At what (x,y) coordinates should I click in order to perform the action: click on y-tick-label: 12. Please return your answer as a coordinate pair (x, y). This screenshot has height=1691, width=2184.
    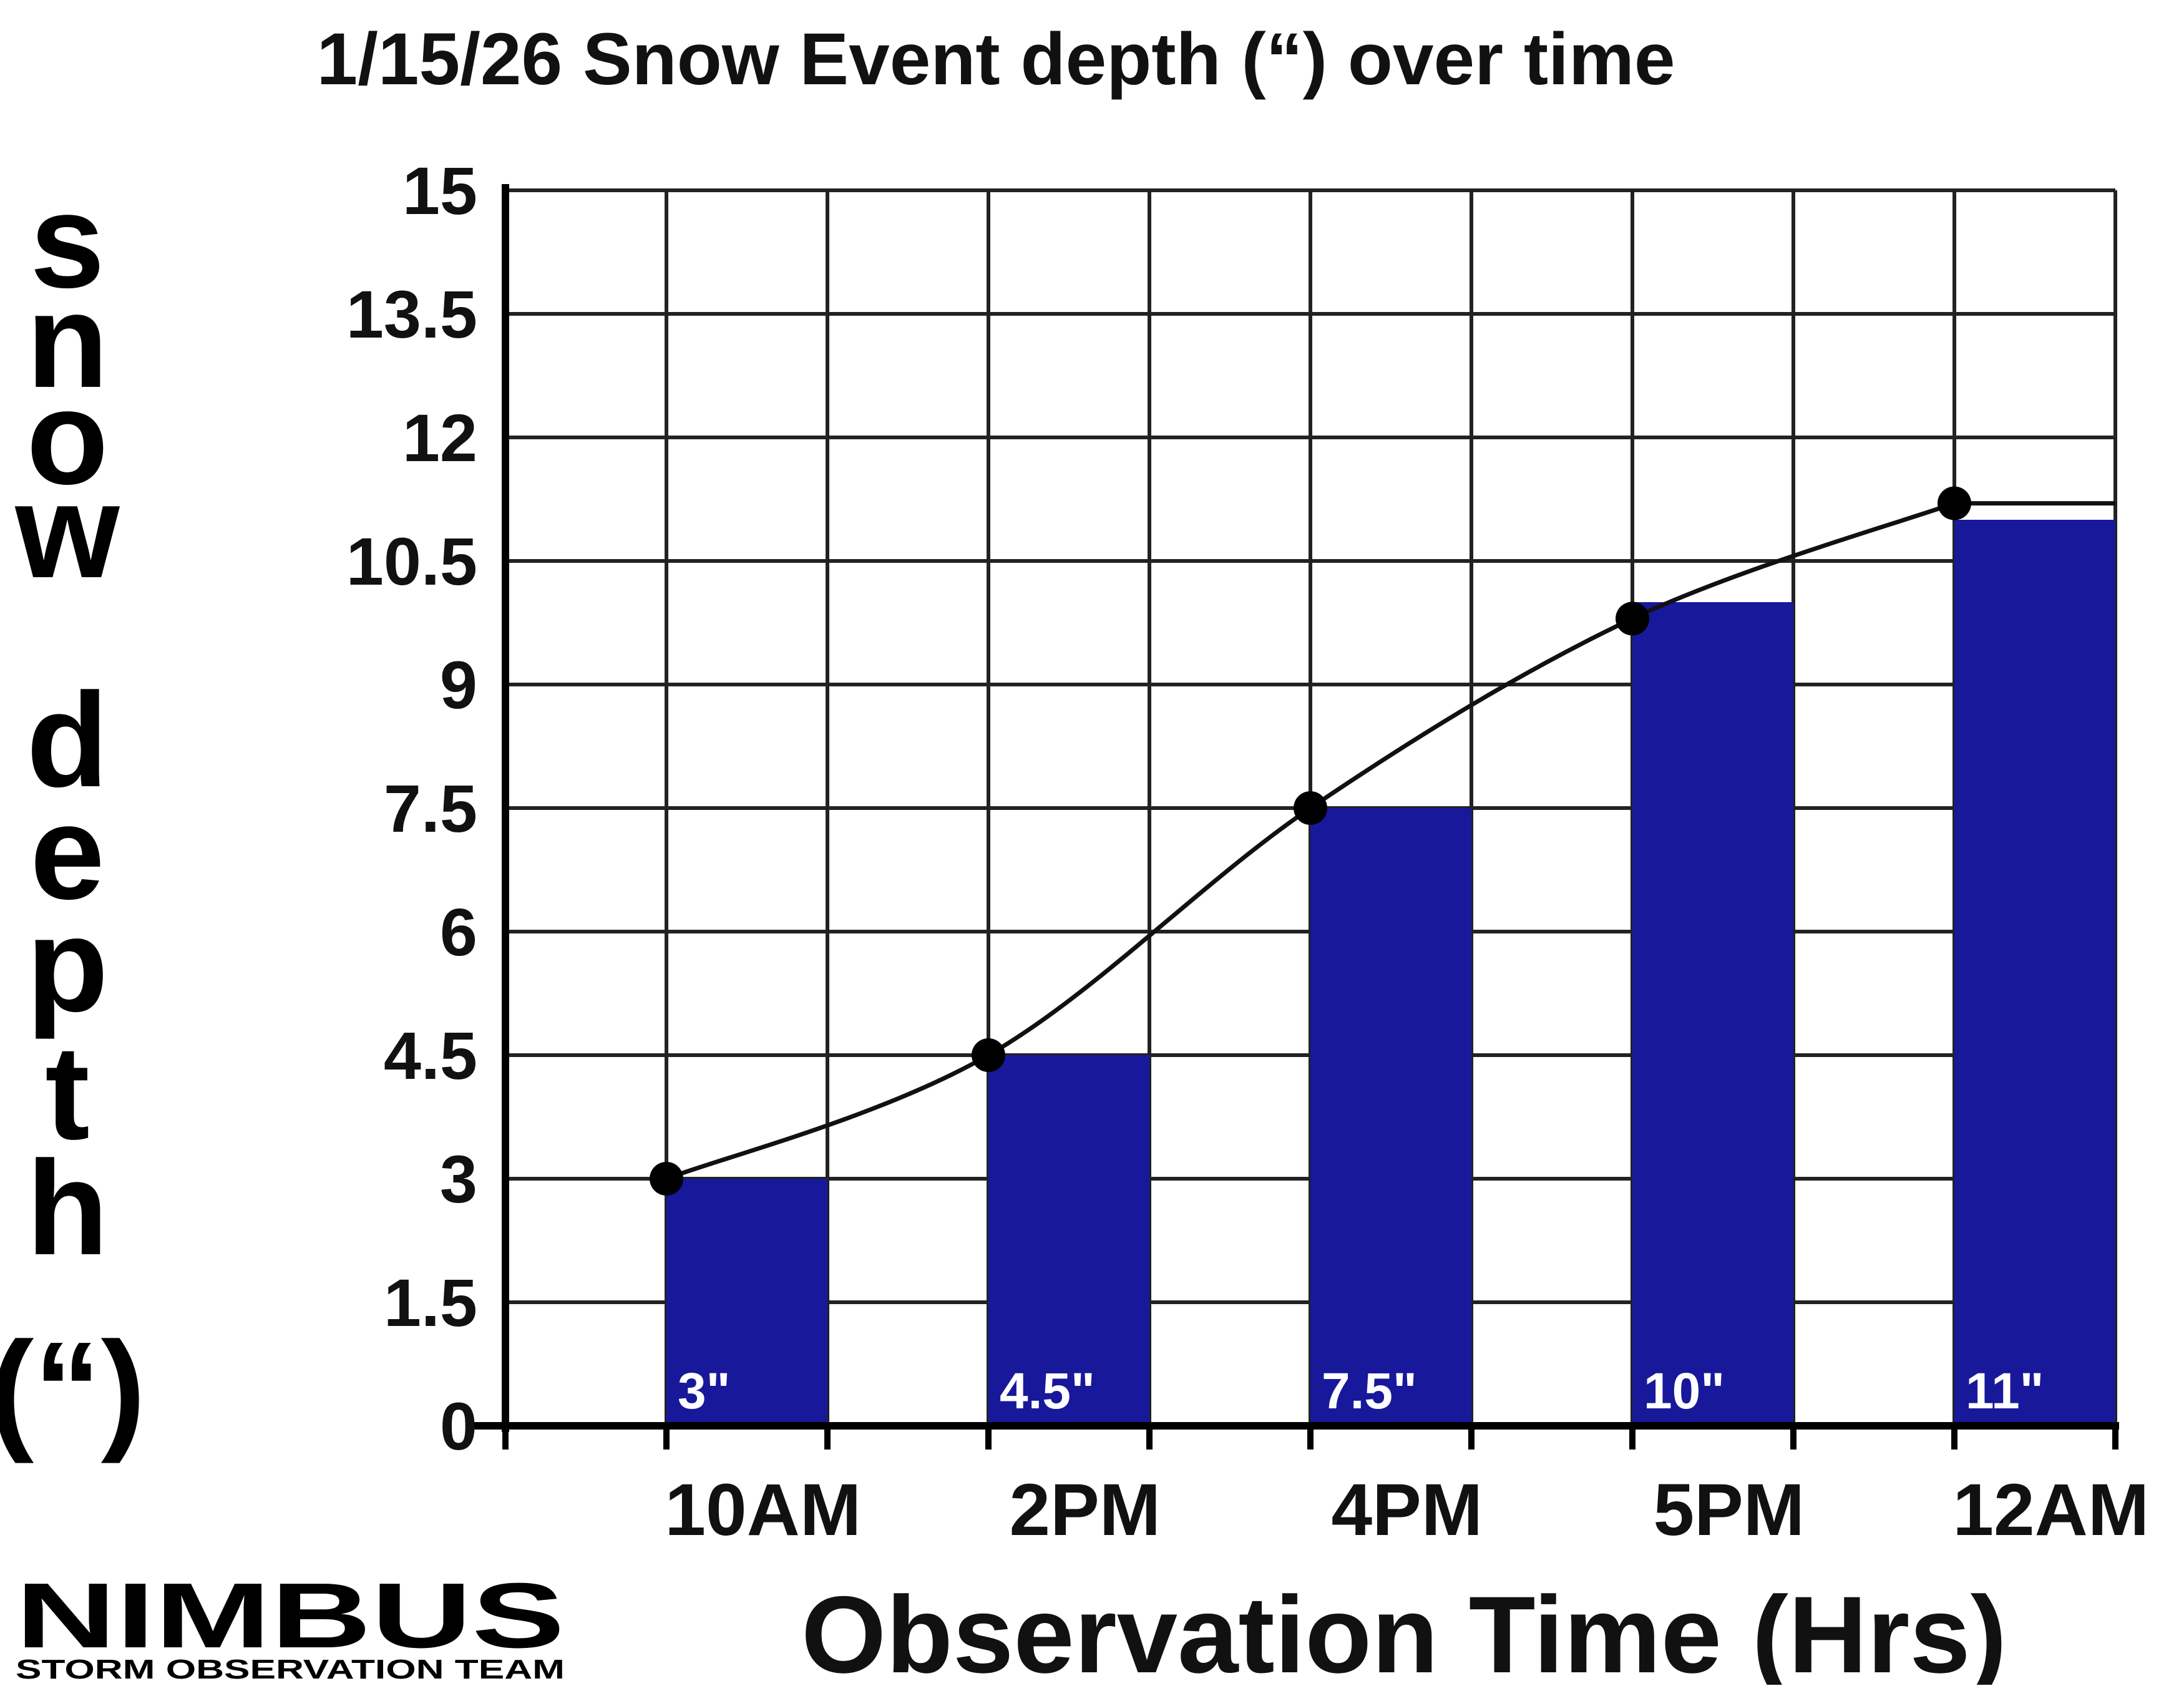
    Looking at the image, I should click on (439, 437).